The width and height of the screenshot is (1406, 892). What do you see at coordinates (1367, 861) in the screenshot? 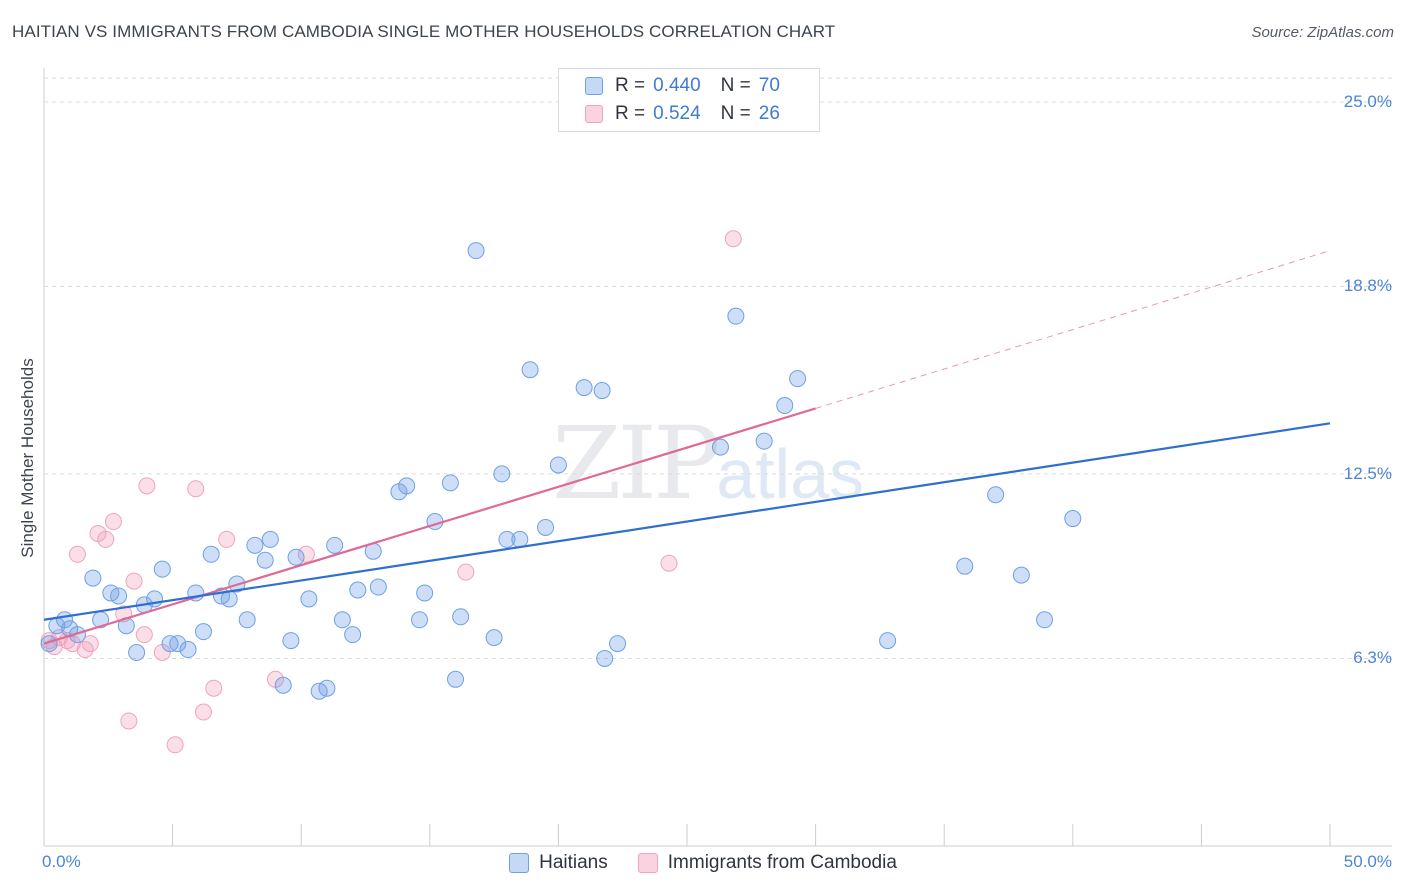
I see `x-tick-max: 50.0%` at bounding box center [1367, 861].